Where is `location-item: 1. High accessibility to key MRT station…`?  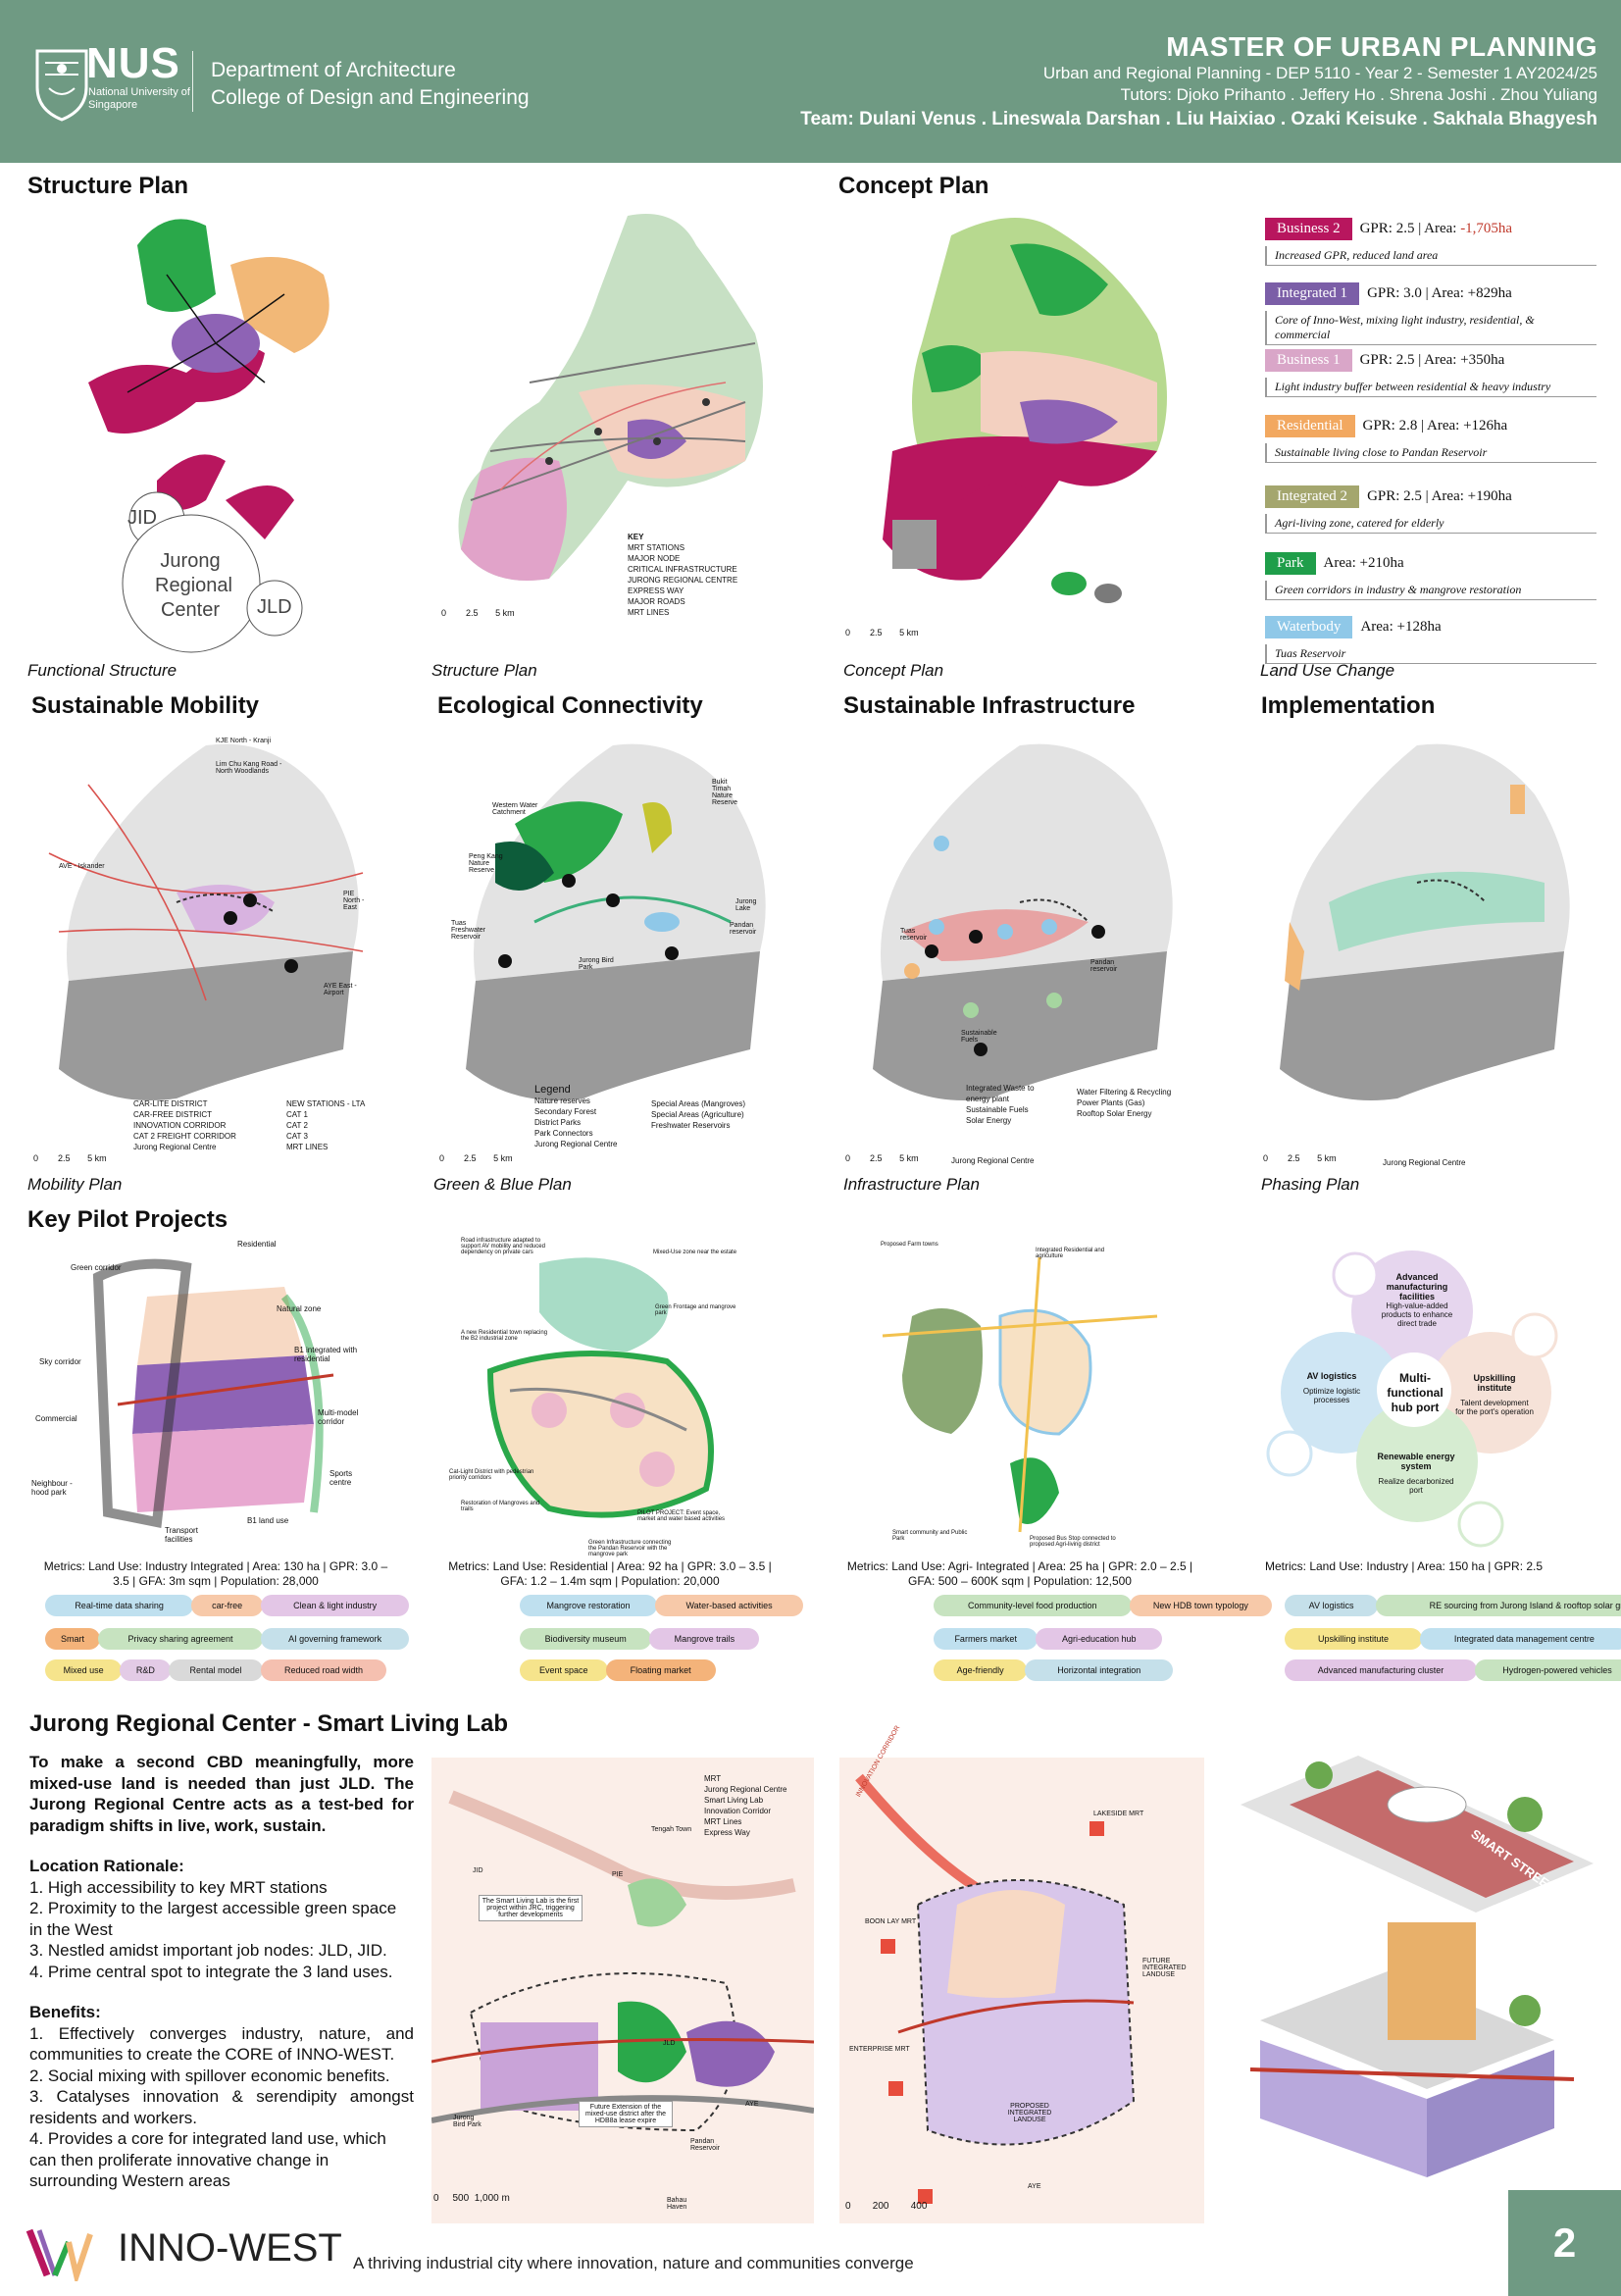 location-item: 1. High accessibility to key MRT station… is located at coordinates (178, 1887).